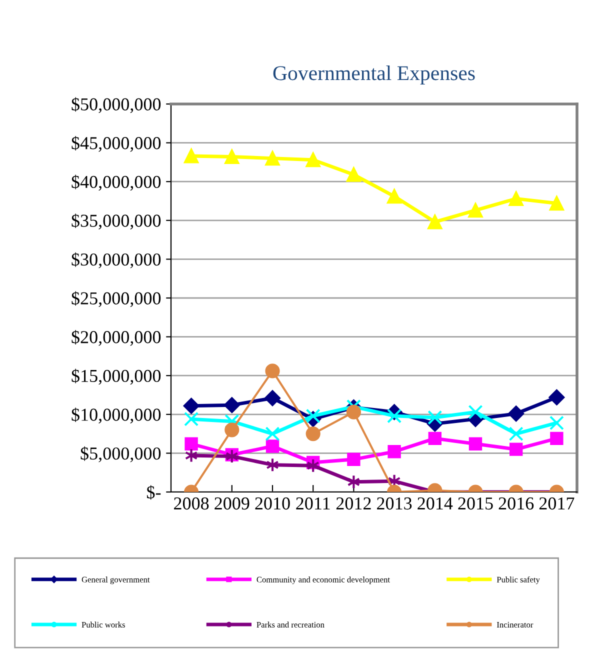  What do you see at coordinates (290, 625) in the screenshot?
I see `legend-label: Parks and recreation` at bounding box center [290, 625].